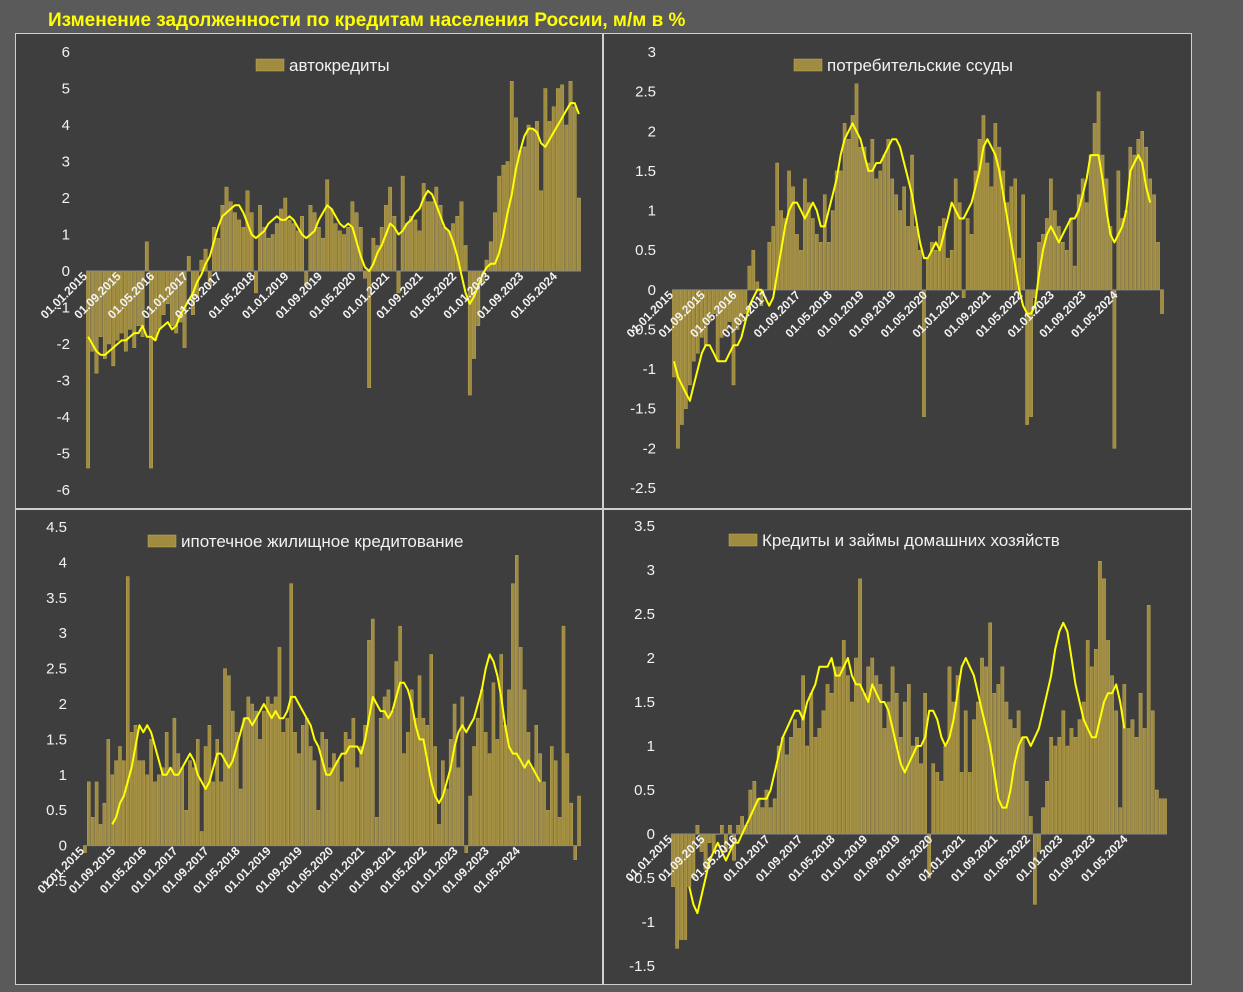  What do you see at coordinates (649, 369) in the screenshot?
I see `y-tick-label: -1` at bounding box center [649, 369].